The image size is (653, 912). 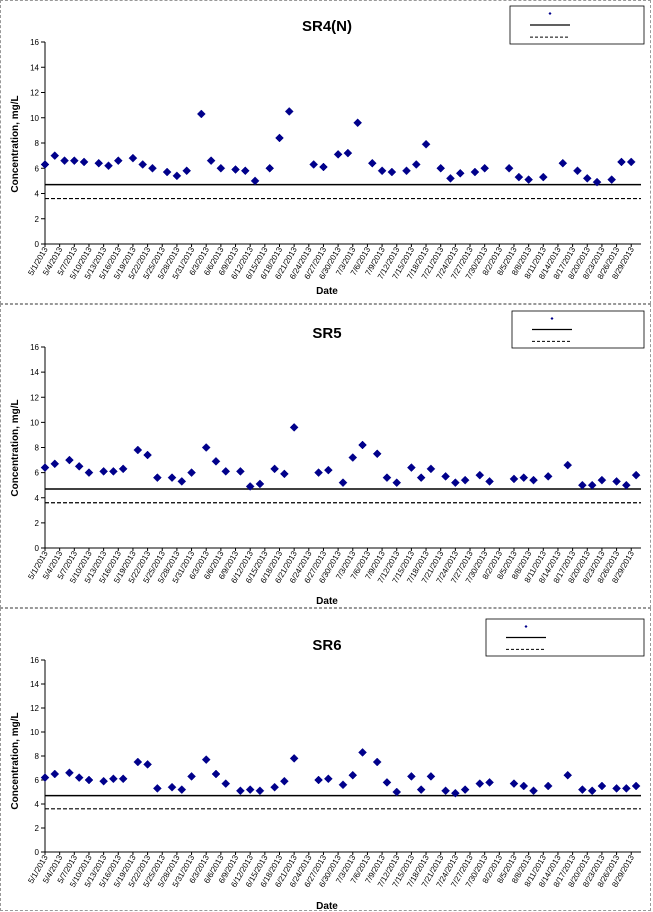 What do you see at coordinates (526, 626) in the screenshot?
I see `legend-marker` at bounding box center [526, 626].